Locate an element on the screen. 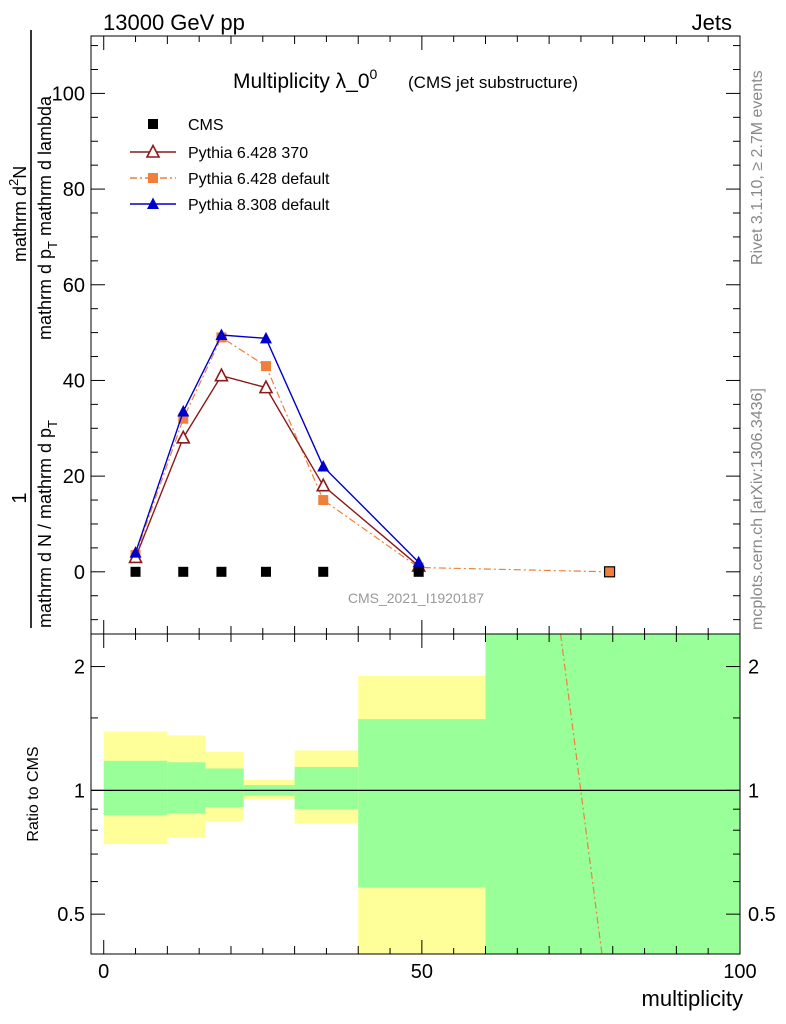  x-tick-label: 100 is located at coordinates (739, 972).